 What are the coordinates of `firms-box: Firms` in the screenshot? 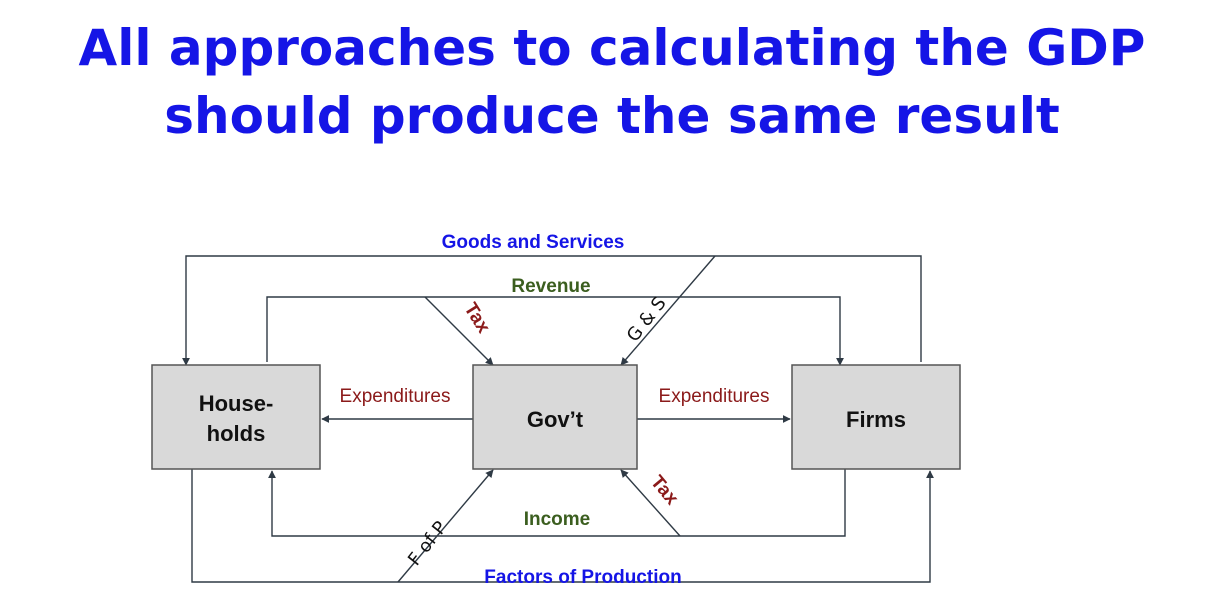 It's located at (876, 417).